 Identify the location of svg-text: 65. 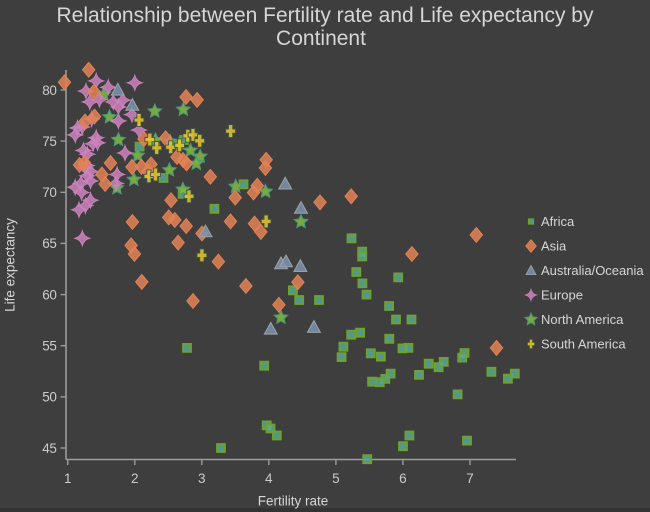
(49, 243).